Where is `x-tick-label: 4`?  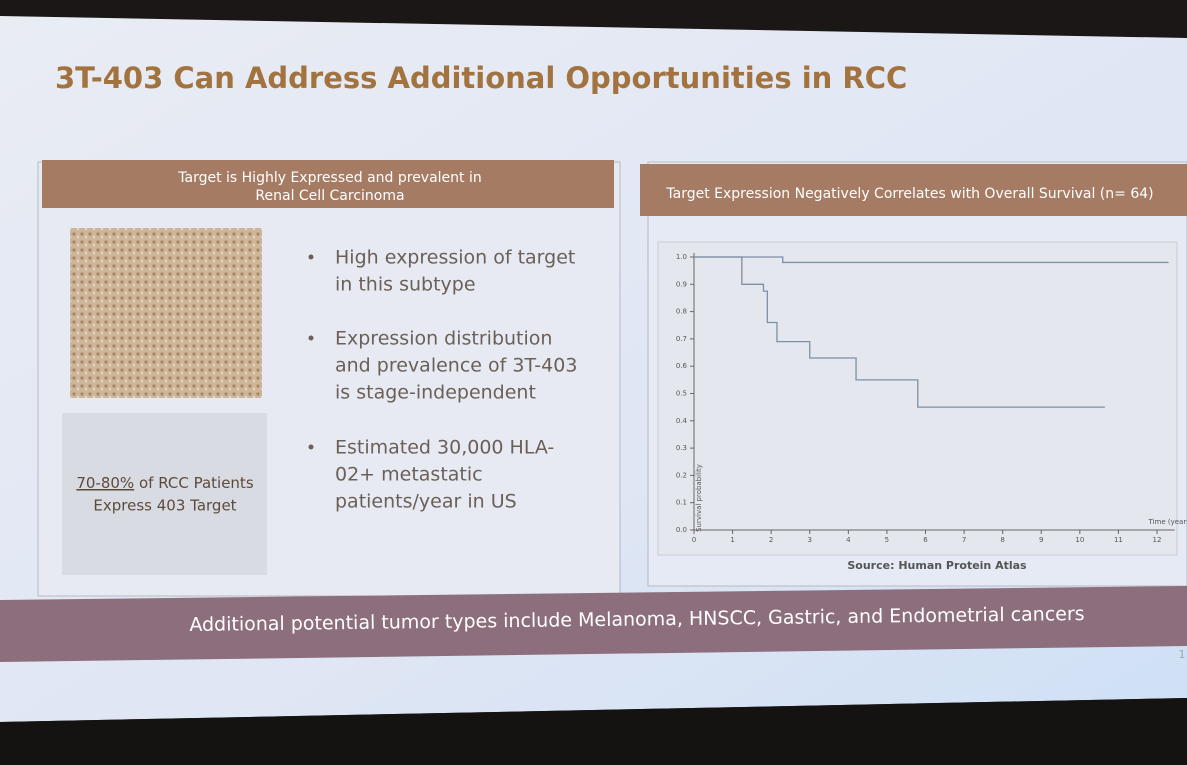 x-tick-label: 4 is located at coordinates (848, 540).